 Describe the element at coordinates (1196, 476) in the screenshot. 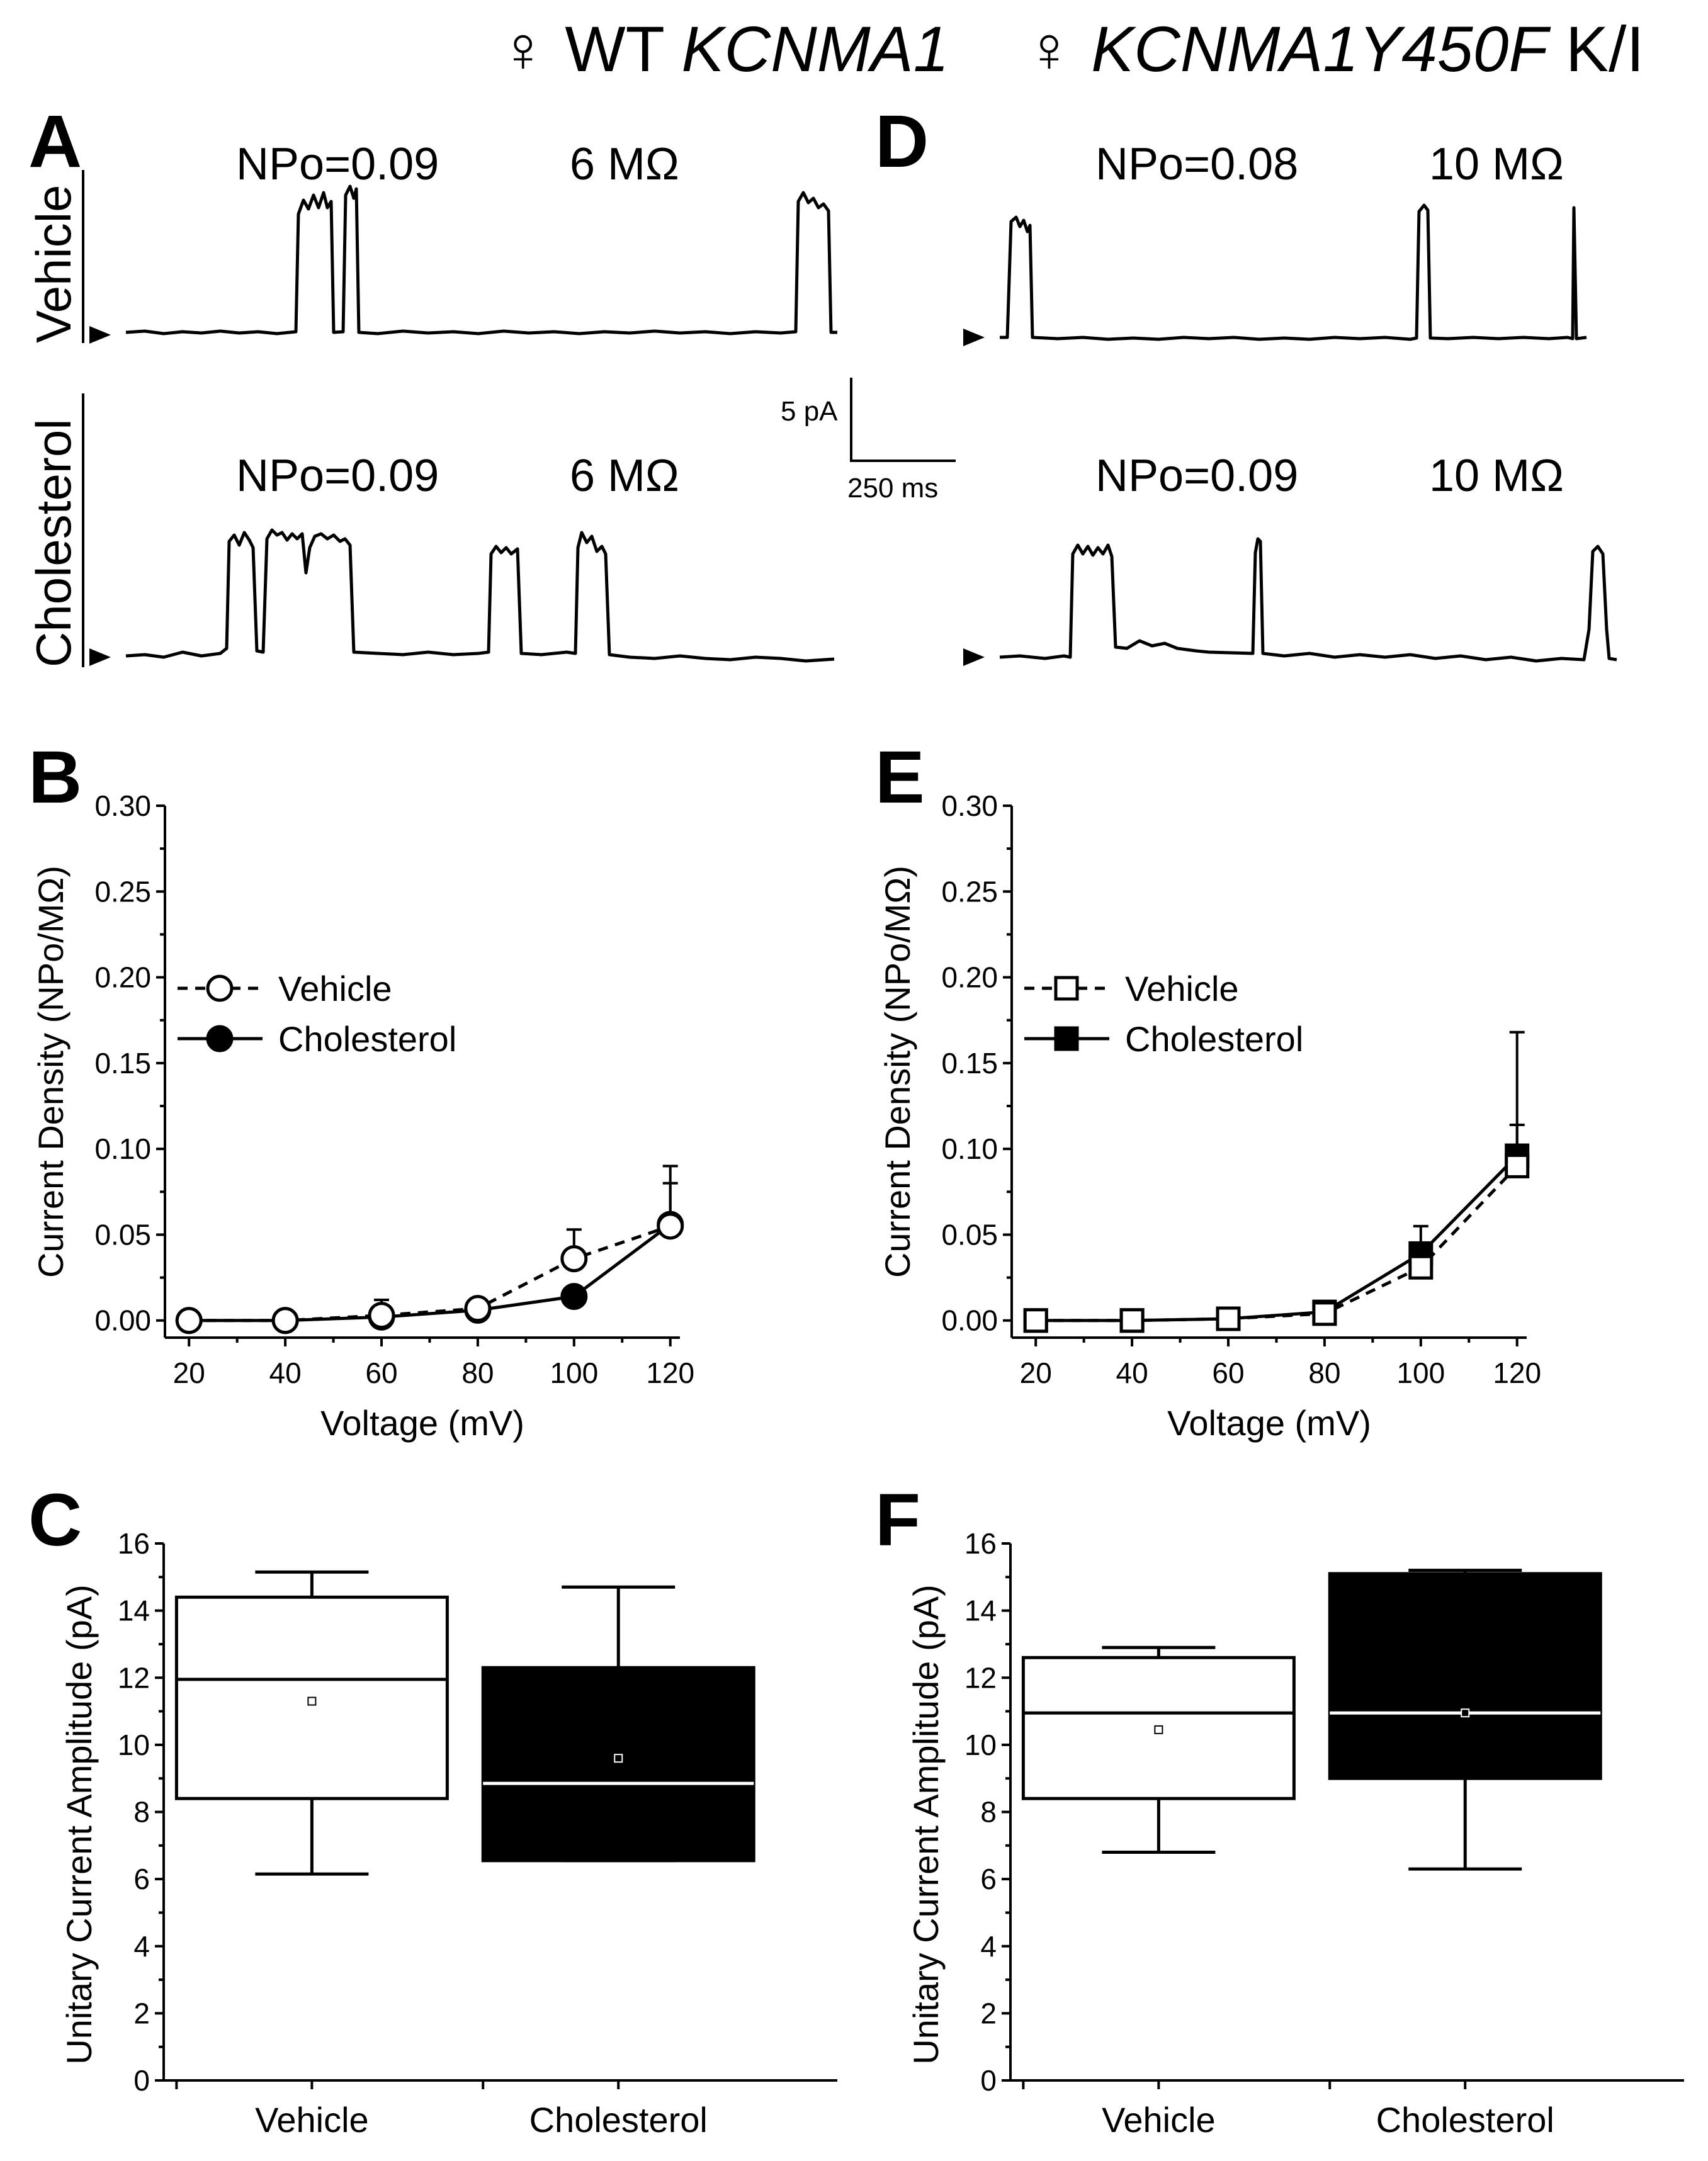

I see `npo-d-cholesterol: NPo=0.09` at that location.